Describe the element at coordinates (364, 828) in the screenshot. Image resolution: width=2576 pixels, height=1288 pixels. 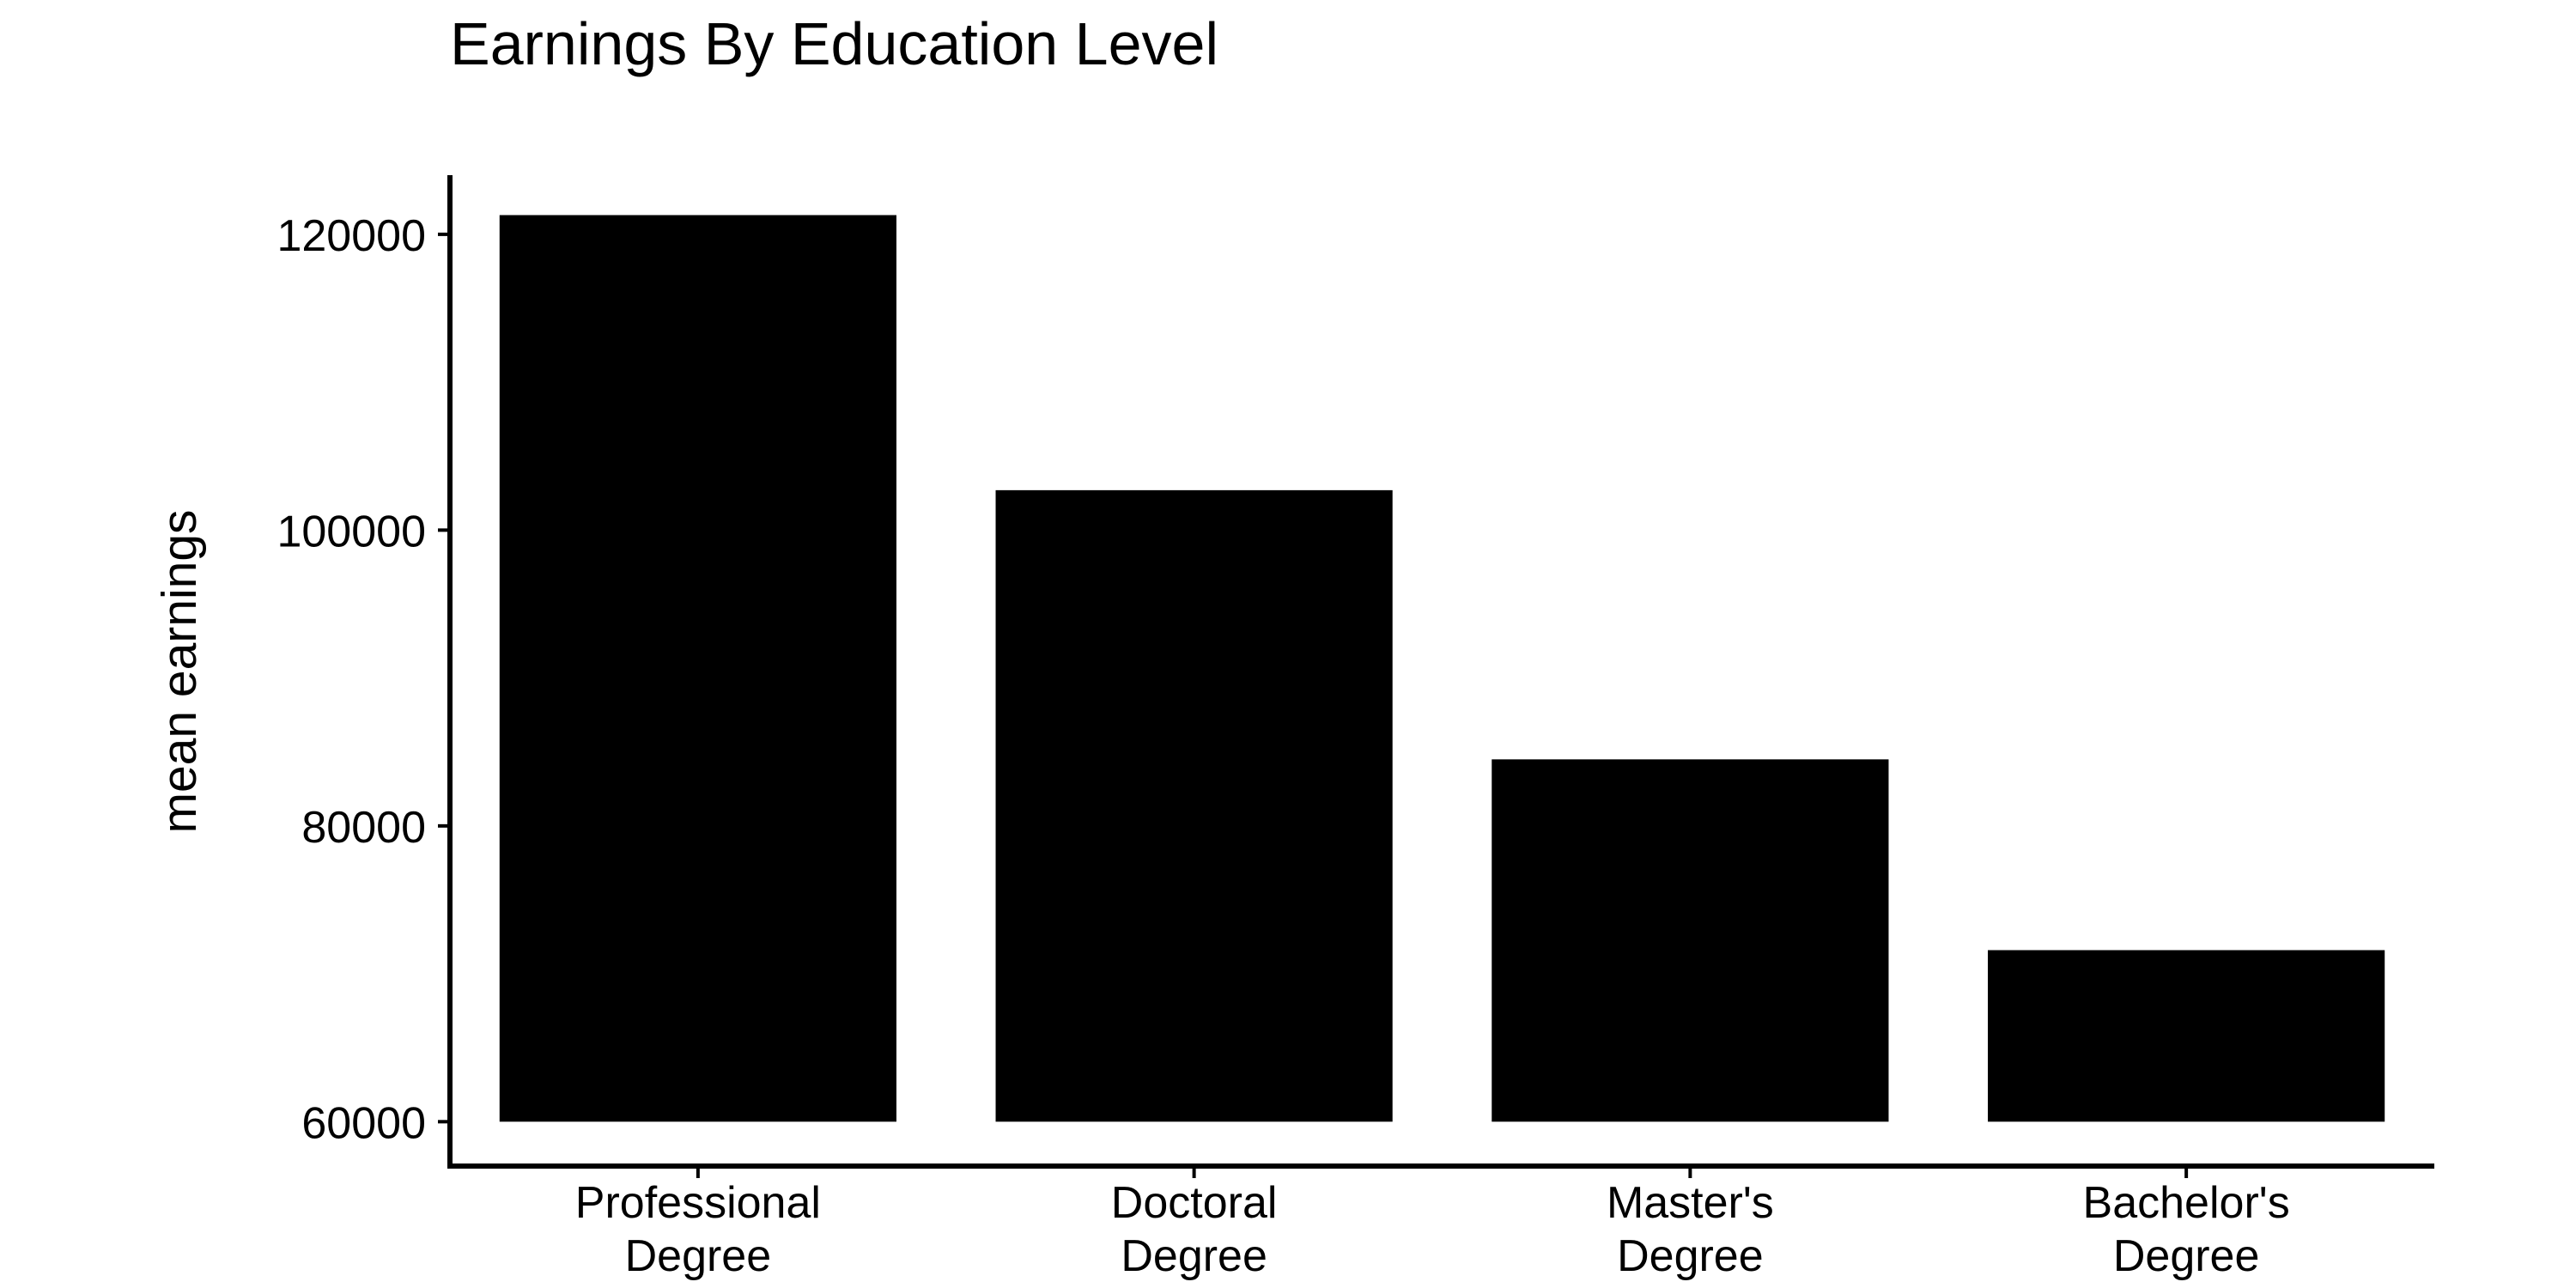
I see `y-tick-label: 80000` at that location.